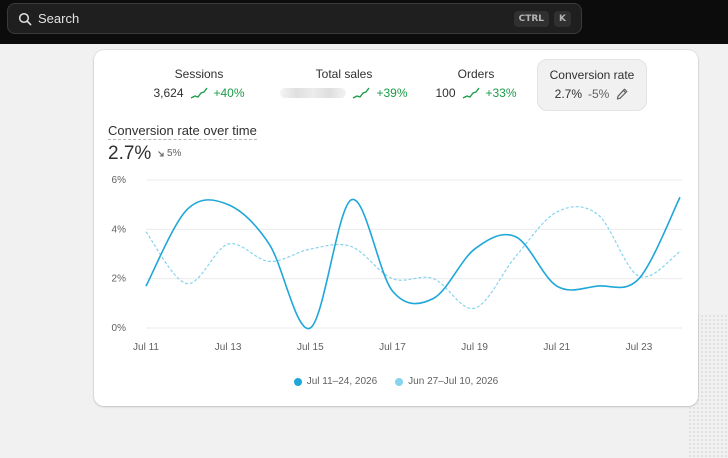 The height and width of the screenshot is (458, 728). Describe the element at coordinates (313, 93) in the screenshot. I see `redacted-value` at that location.